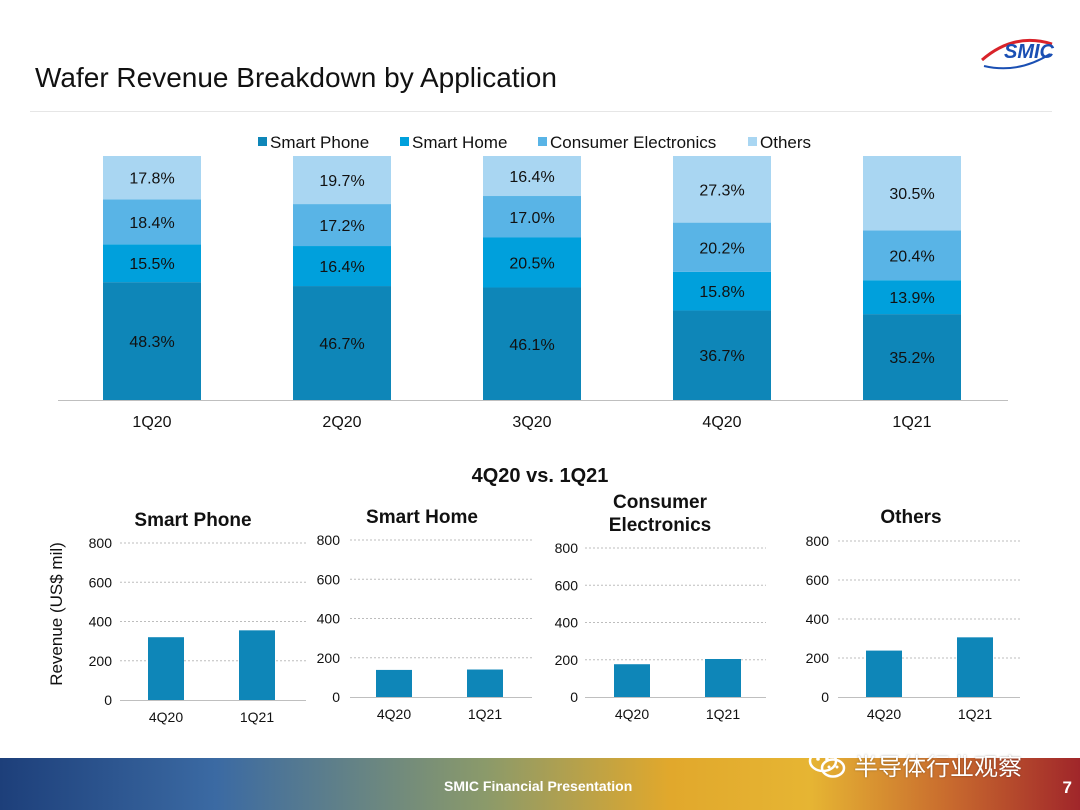 This screenshot has width=1080, height=810. I want to click on smic-logo, so click(1017, 54).